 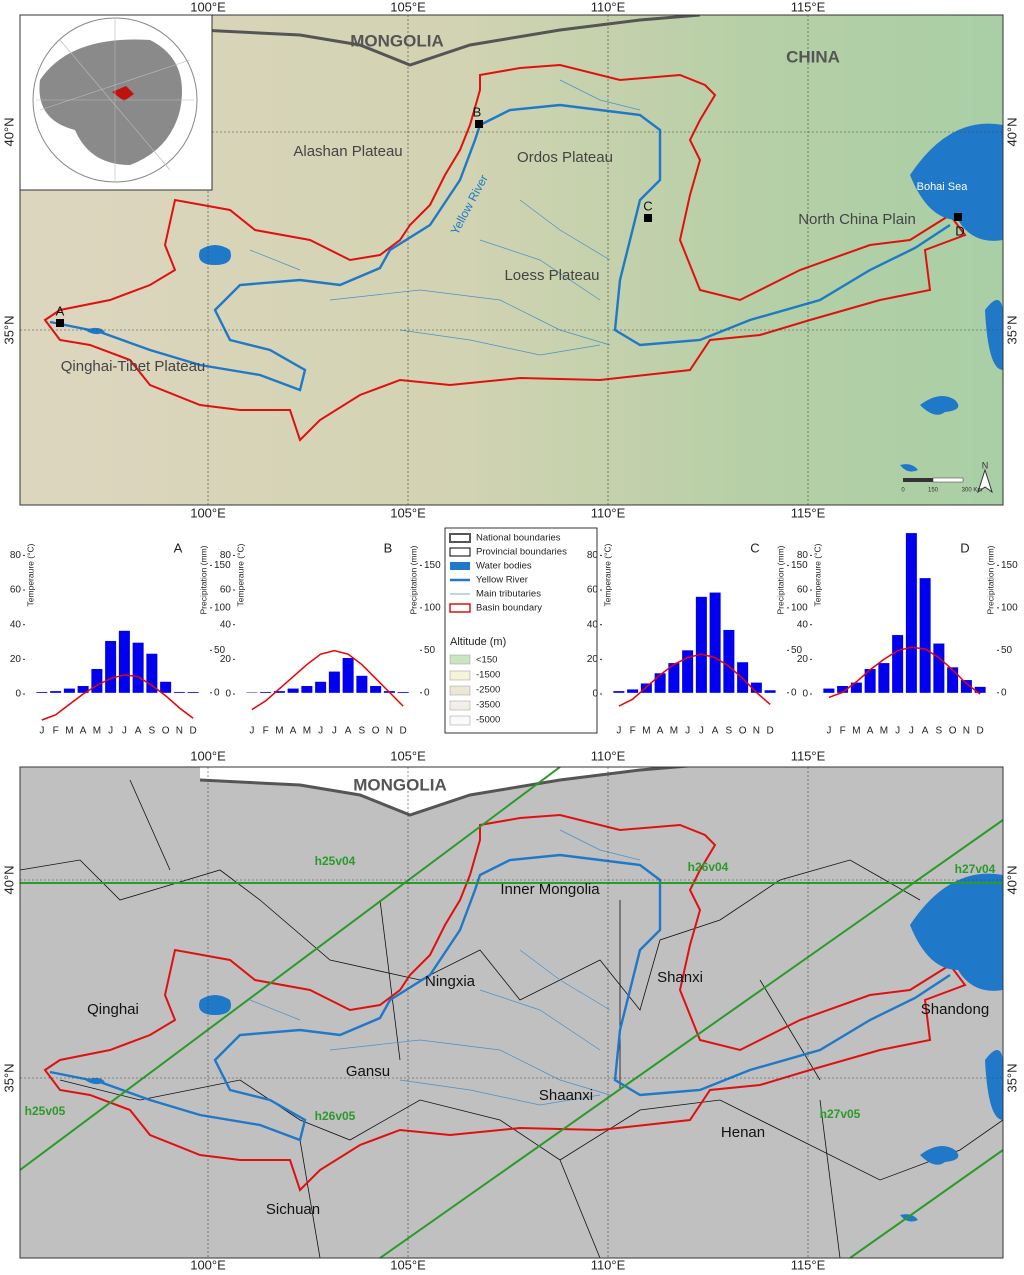 I want to click on region-label: North China Plain, so click(x=857, y=219).